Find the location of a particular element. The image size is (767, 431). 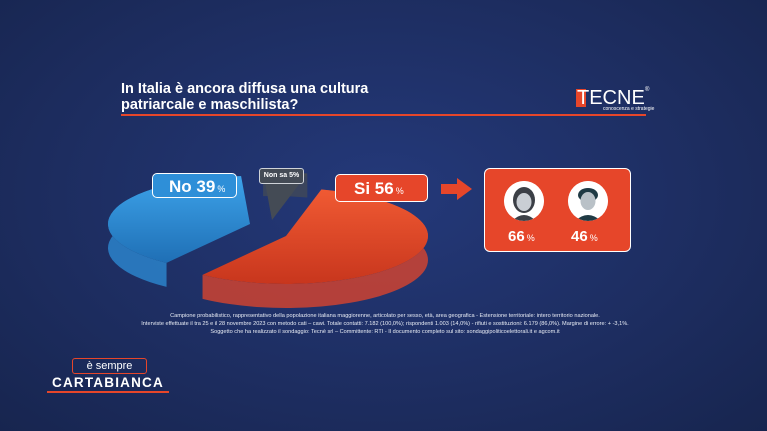

label-non-sa: Non sa 5% is located at coordinates (281, 176).